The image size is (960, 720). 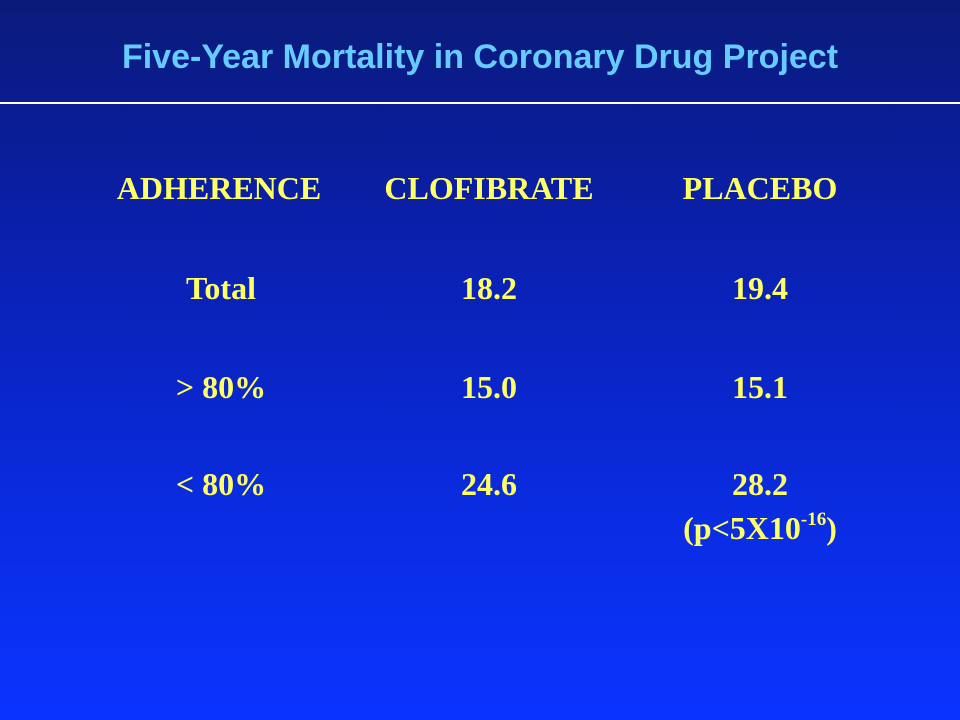 I want to click on title-divider, so click(x=480, y=103).